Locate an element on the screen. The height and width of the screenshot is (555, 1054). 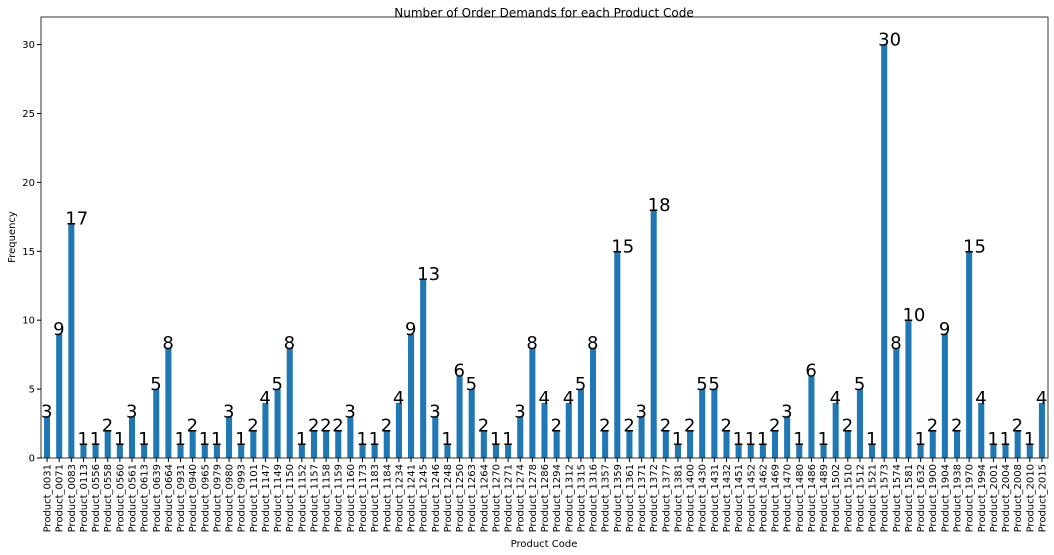
x-tick-label: Product_1381 is located at coordinates (678, 498).